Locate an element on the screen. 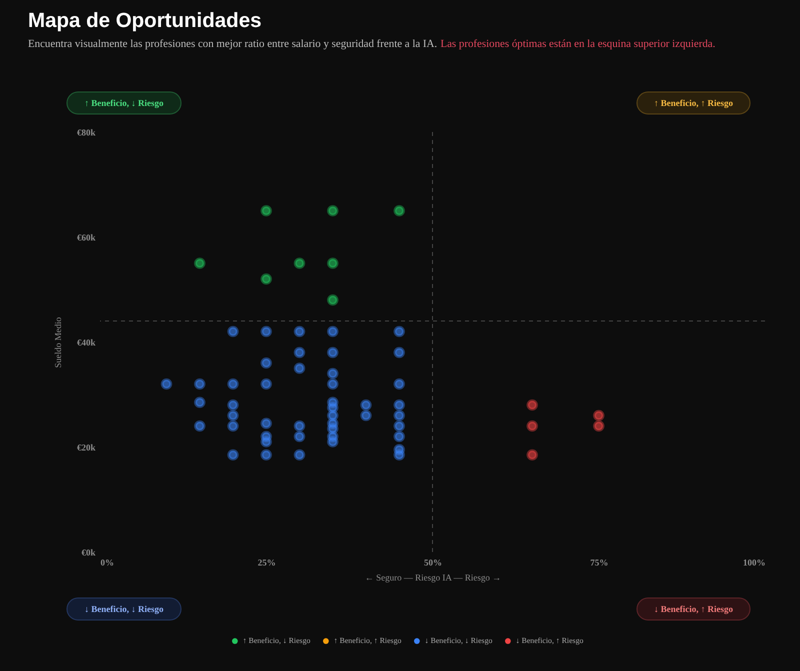 The image size is (800, 671). y-tick-label: €40k is located at coordinates (86, 343).